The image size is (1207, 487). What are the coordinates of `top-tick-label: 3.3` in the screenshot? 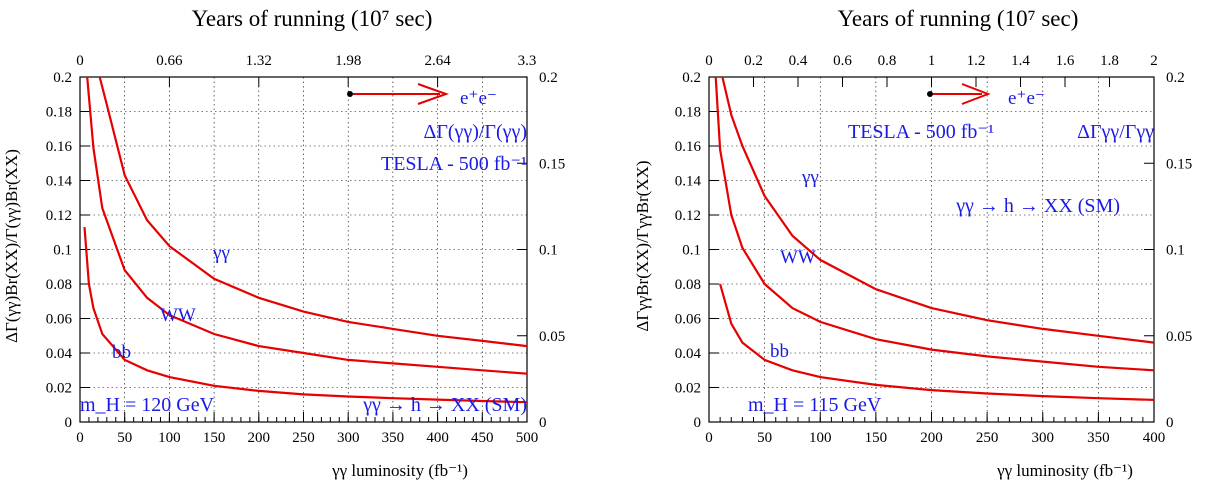 It's located at (527, 61).